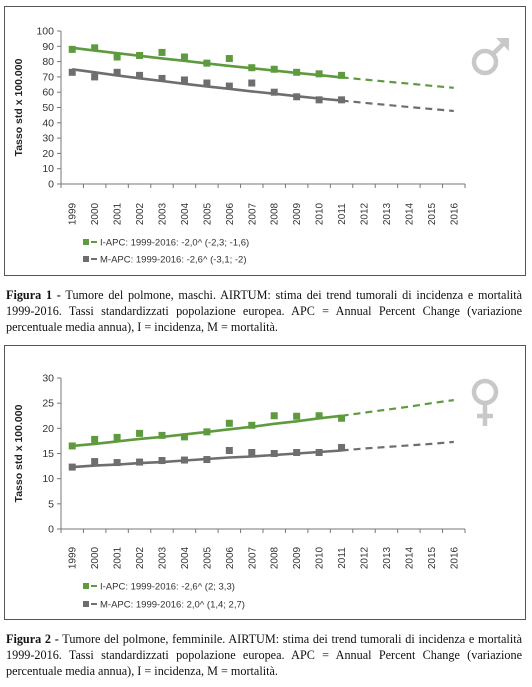 The width and height of the screenshot is (532, 687). I want to click on x-tick-label: 2014, so click(409, 213).